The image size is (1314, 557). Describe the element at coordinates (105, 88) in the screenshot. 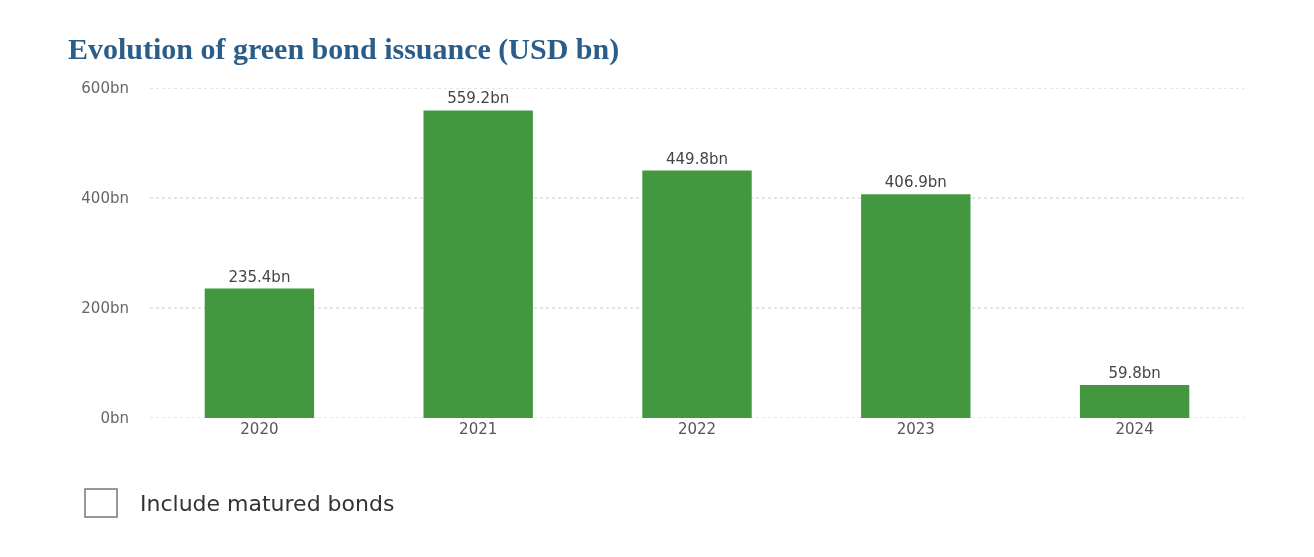

I see `y-tick-label: 600bn` at that location.